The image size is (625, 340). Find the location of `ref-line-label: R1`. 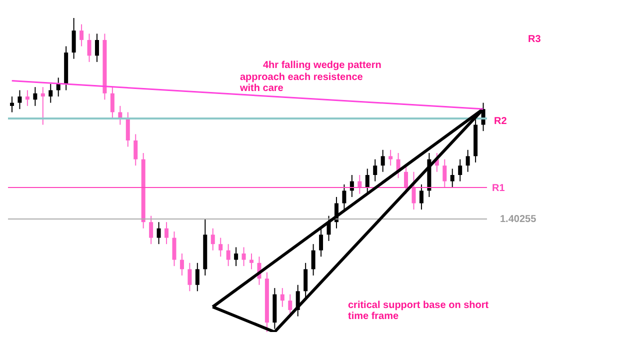

ref-line-label: R1 is located at coordinates (499, 188).